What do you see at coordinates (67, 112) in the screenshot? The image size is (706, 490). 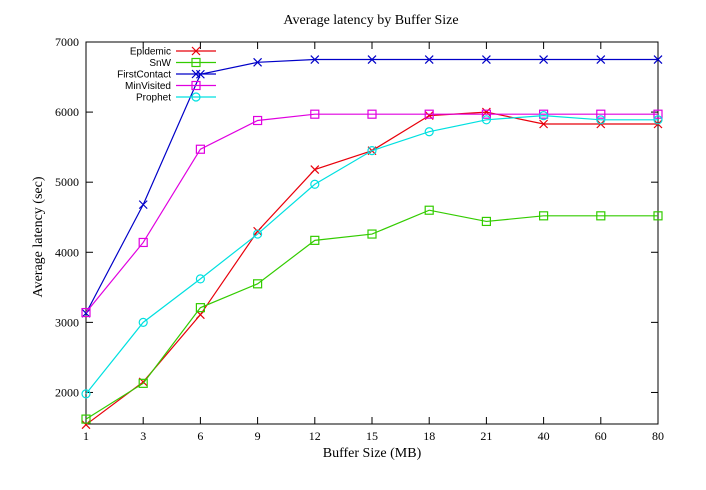 I see `y-tick-label: 6000` at bounding box center [67, 112].